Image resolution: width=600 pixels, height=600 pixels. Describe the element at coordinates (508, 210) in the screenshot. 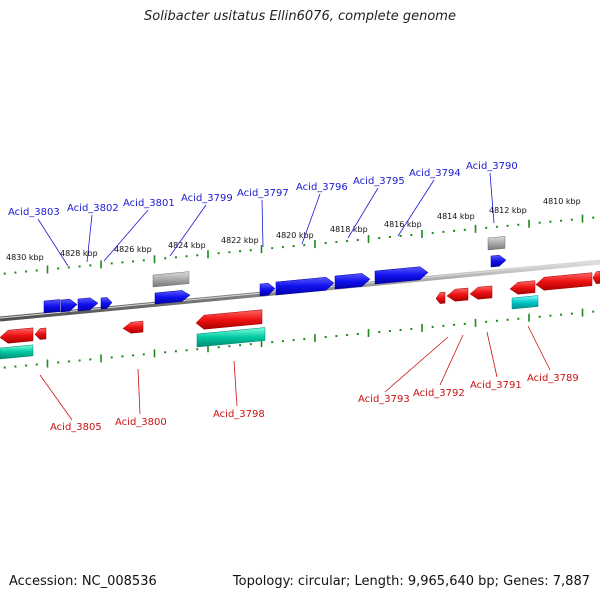

I see `scale-label: 4812 kbp` at that location.